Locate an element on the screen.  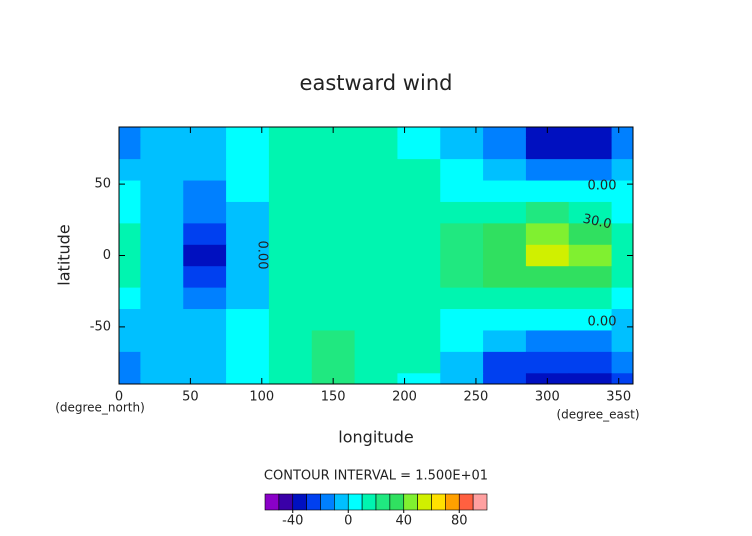
x-units: (degree_east) is located at coordinates (597, 415).